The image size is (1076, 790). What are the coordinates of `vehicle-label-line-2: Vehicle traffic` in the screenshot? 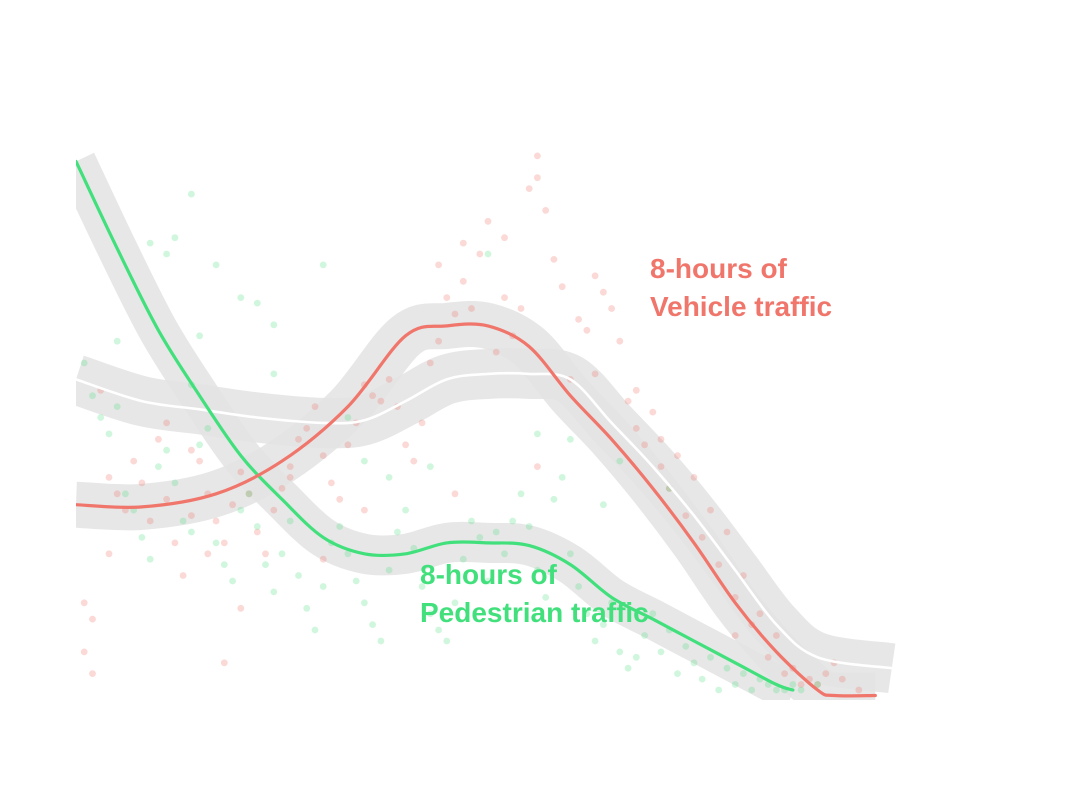 It's located at (741, 306).